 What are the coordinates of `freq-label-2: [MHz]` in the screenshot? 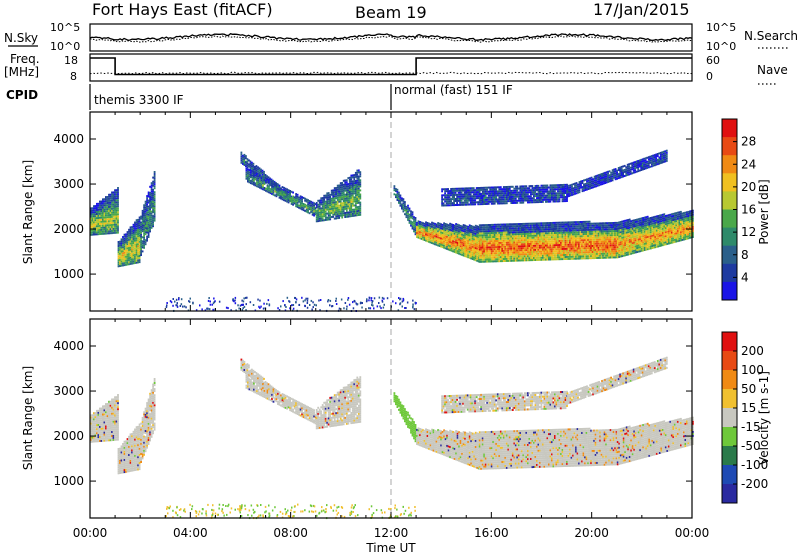 It's located at (21, 72).